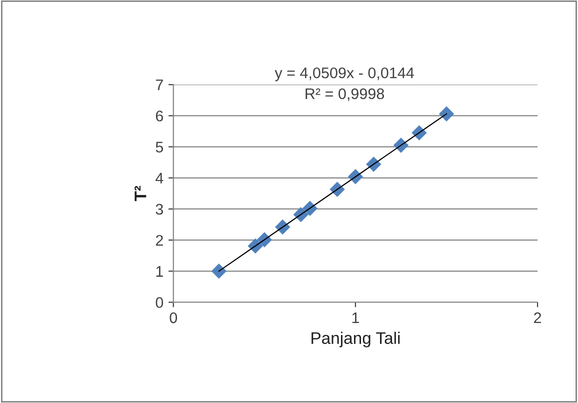 The image size is (578, 403). Describe the element at coordinates (538, 318) in the screenshot. I see `x-tick-label: 2` at that location.